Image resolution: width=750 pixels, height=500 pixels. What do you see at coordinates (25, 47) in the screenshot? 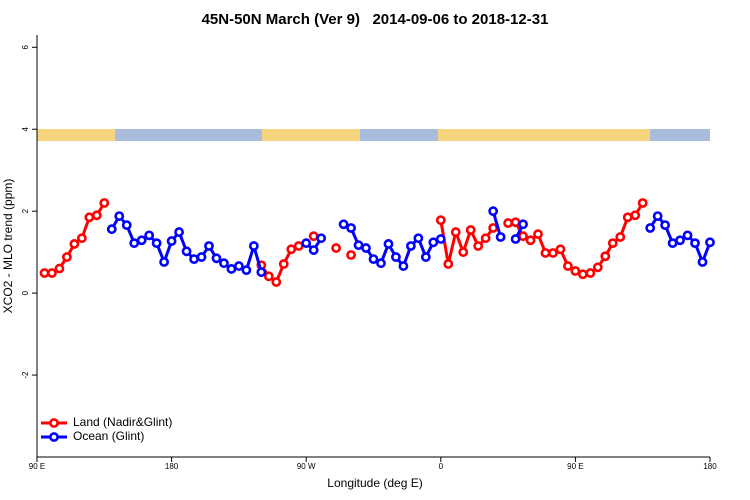
I see `y-tick-label: 6` at bounding box center [25, 47].